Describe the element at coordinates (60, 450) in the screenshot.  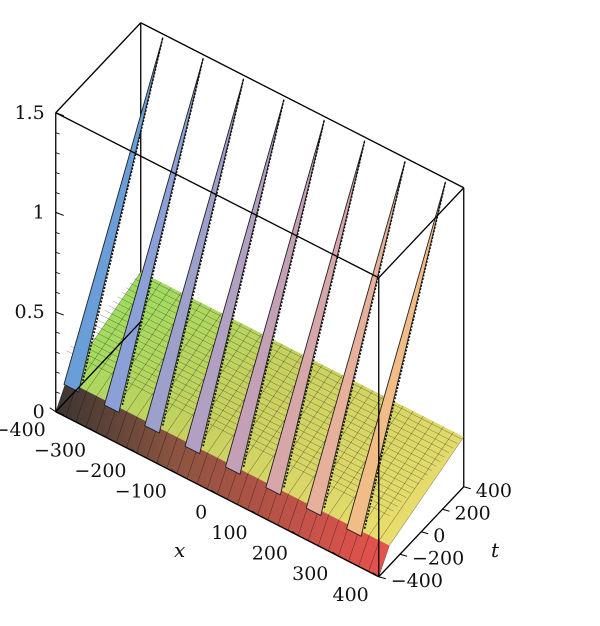
I see `x-tick-label: −300` at that location.